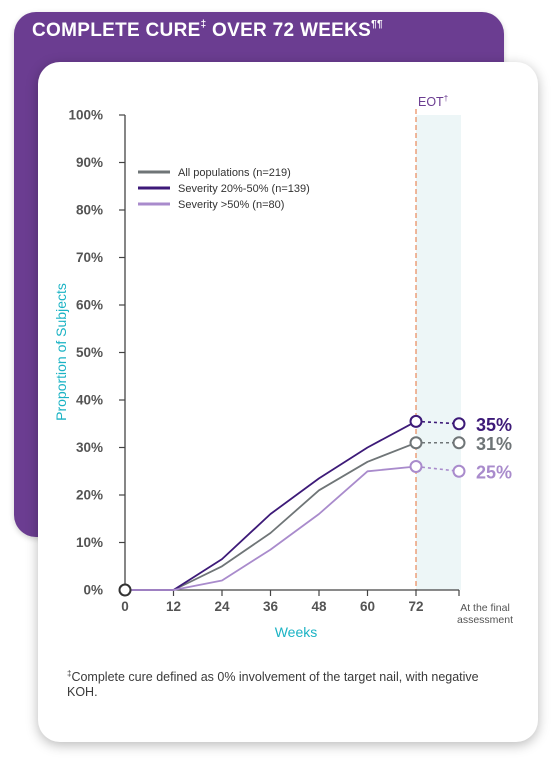 This screenshot has height=759, width=558. What do you see at coordinates (494, 425) in the screenshot?
I see `final-value-label: 35%` at bounding box center [494, 425].